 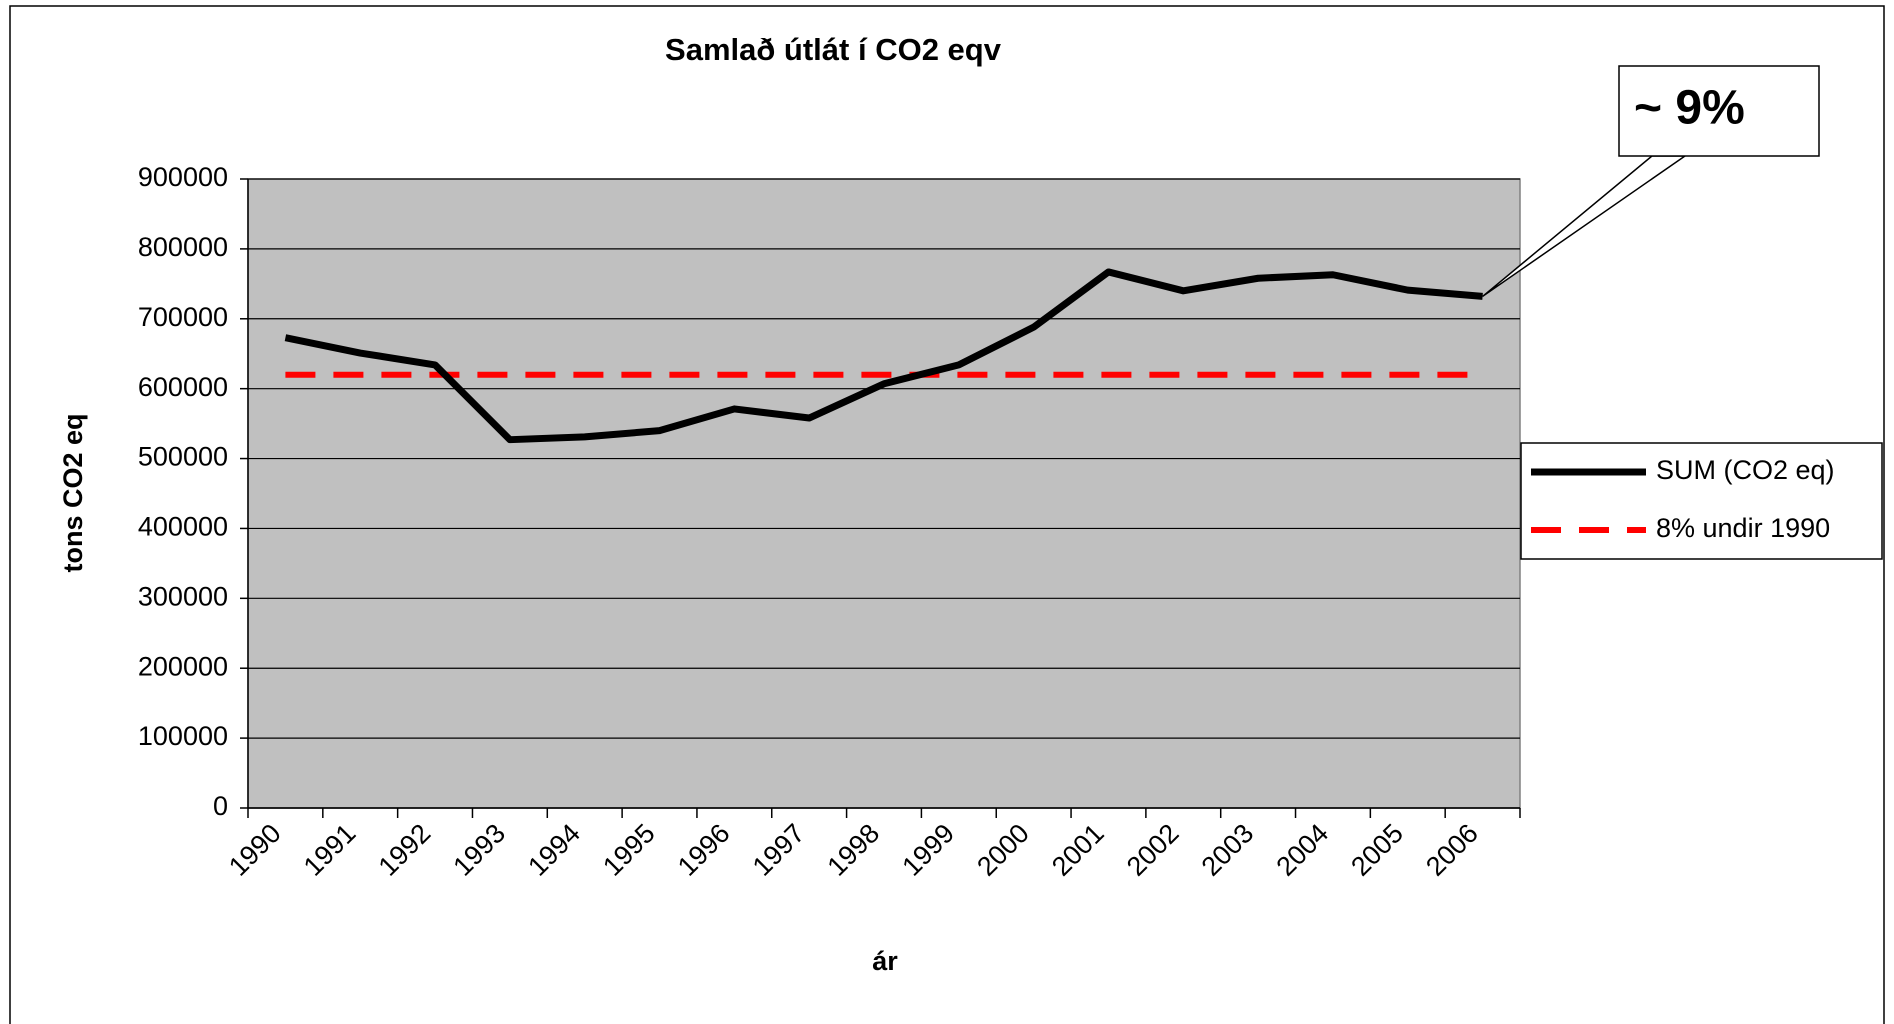 I want to click on y-tick-label: 800000, so click(x=183, y=247).